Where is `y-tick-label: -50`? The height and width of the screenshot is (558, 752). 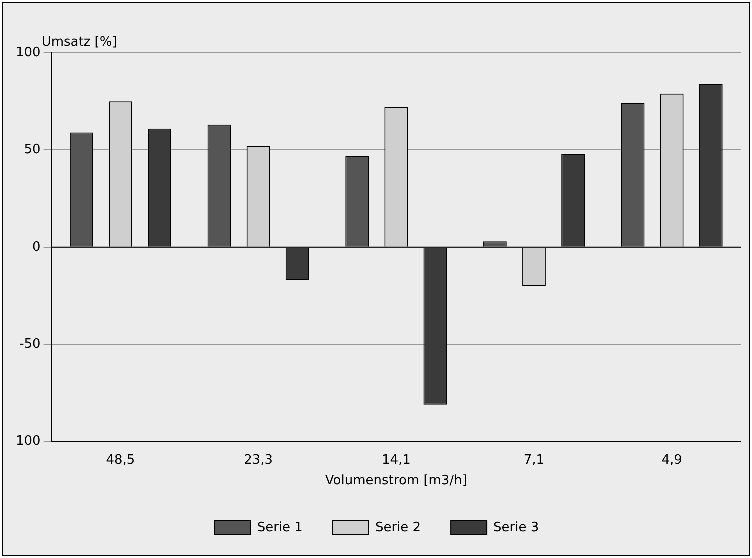
y-tick-label: -50 is located at coordinates (30, 344).